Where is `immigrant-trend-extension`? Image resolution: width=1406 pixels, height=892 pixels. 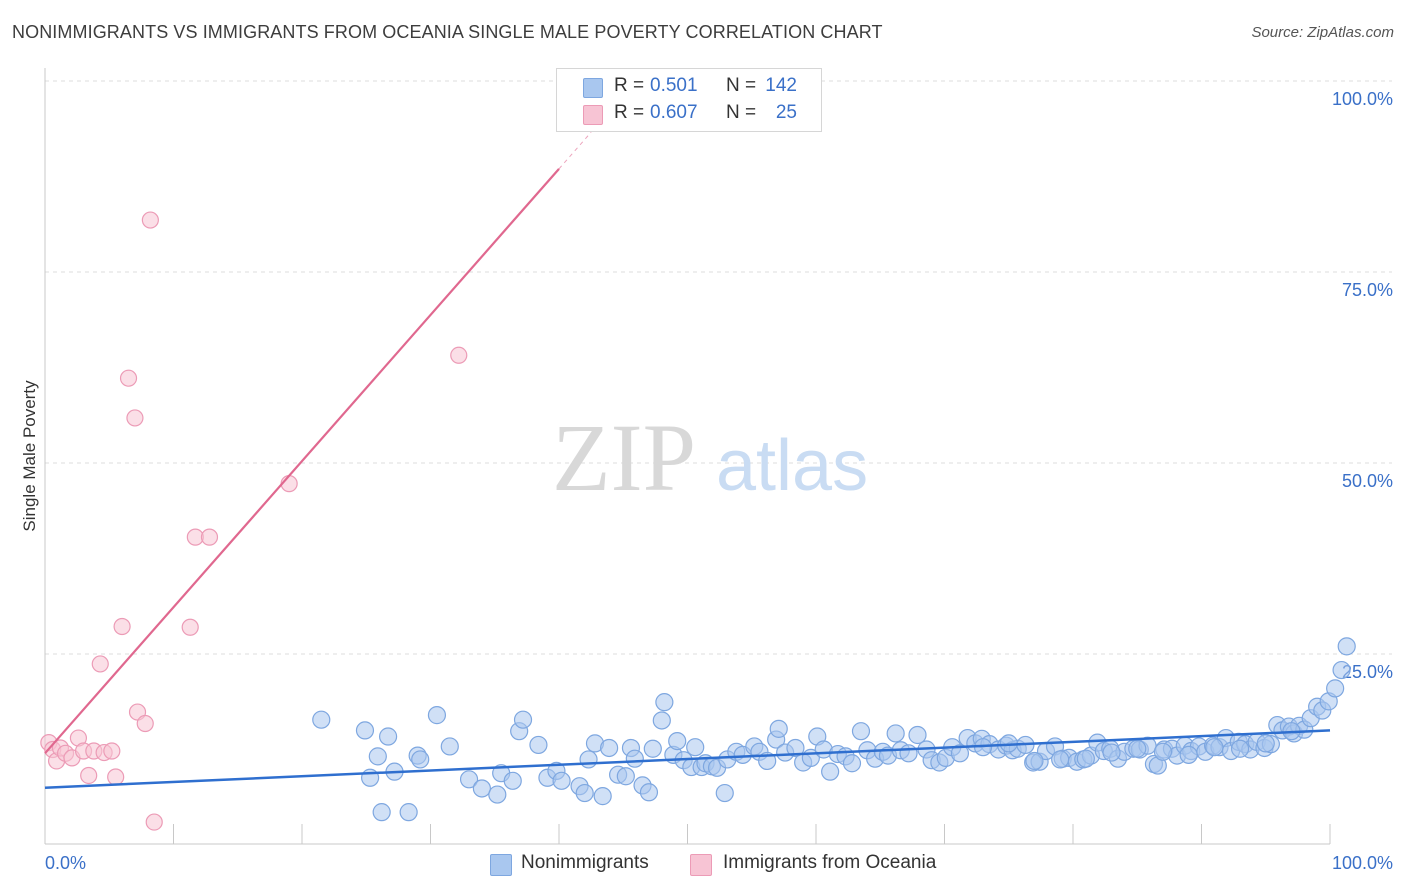
immigrant-trend-extension is located at coordinates (575, 150).